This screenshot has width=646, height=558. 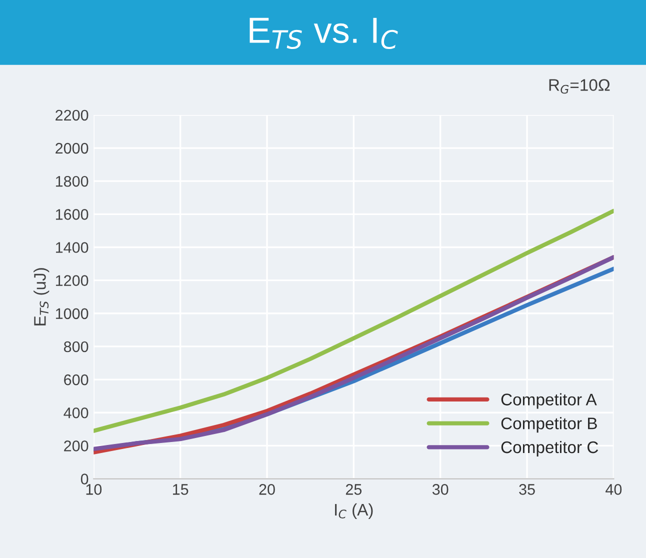 I want to click on x-axis-title: I$_{C}$ (A), so click(x=354, y=511).